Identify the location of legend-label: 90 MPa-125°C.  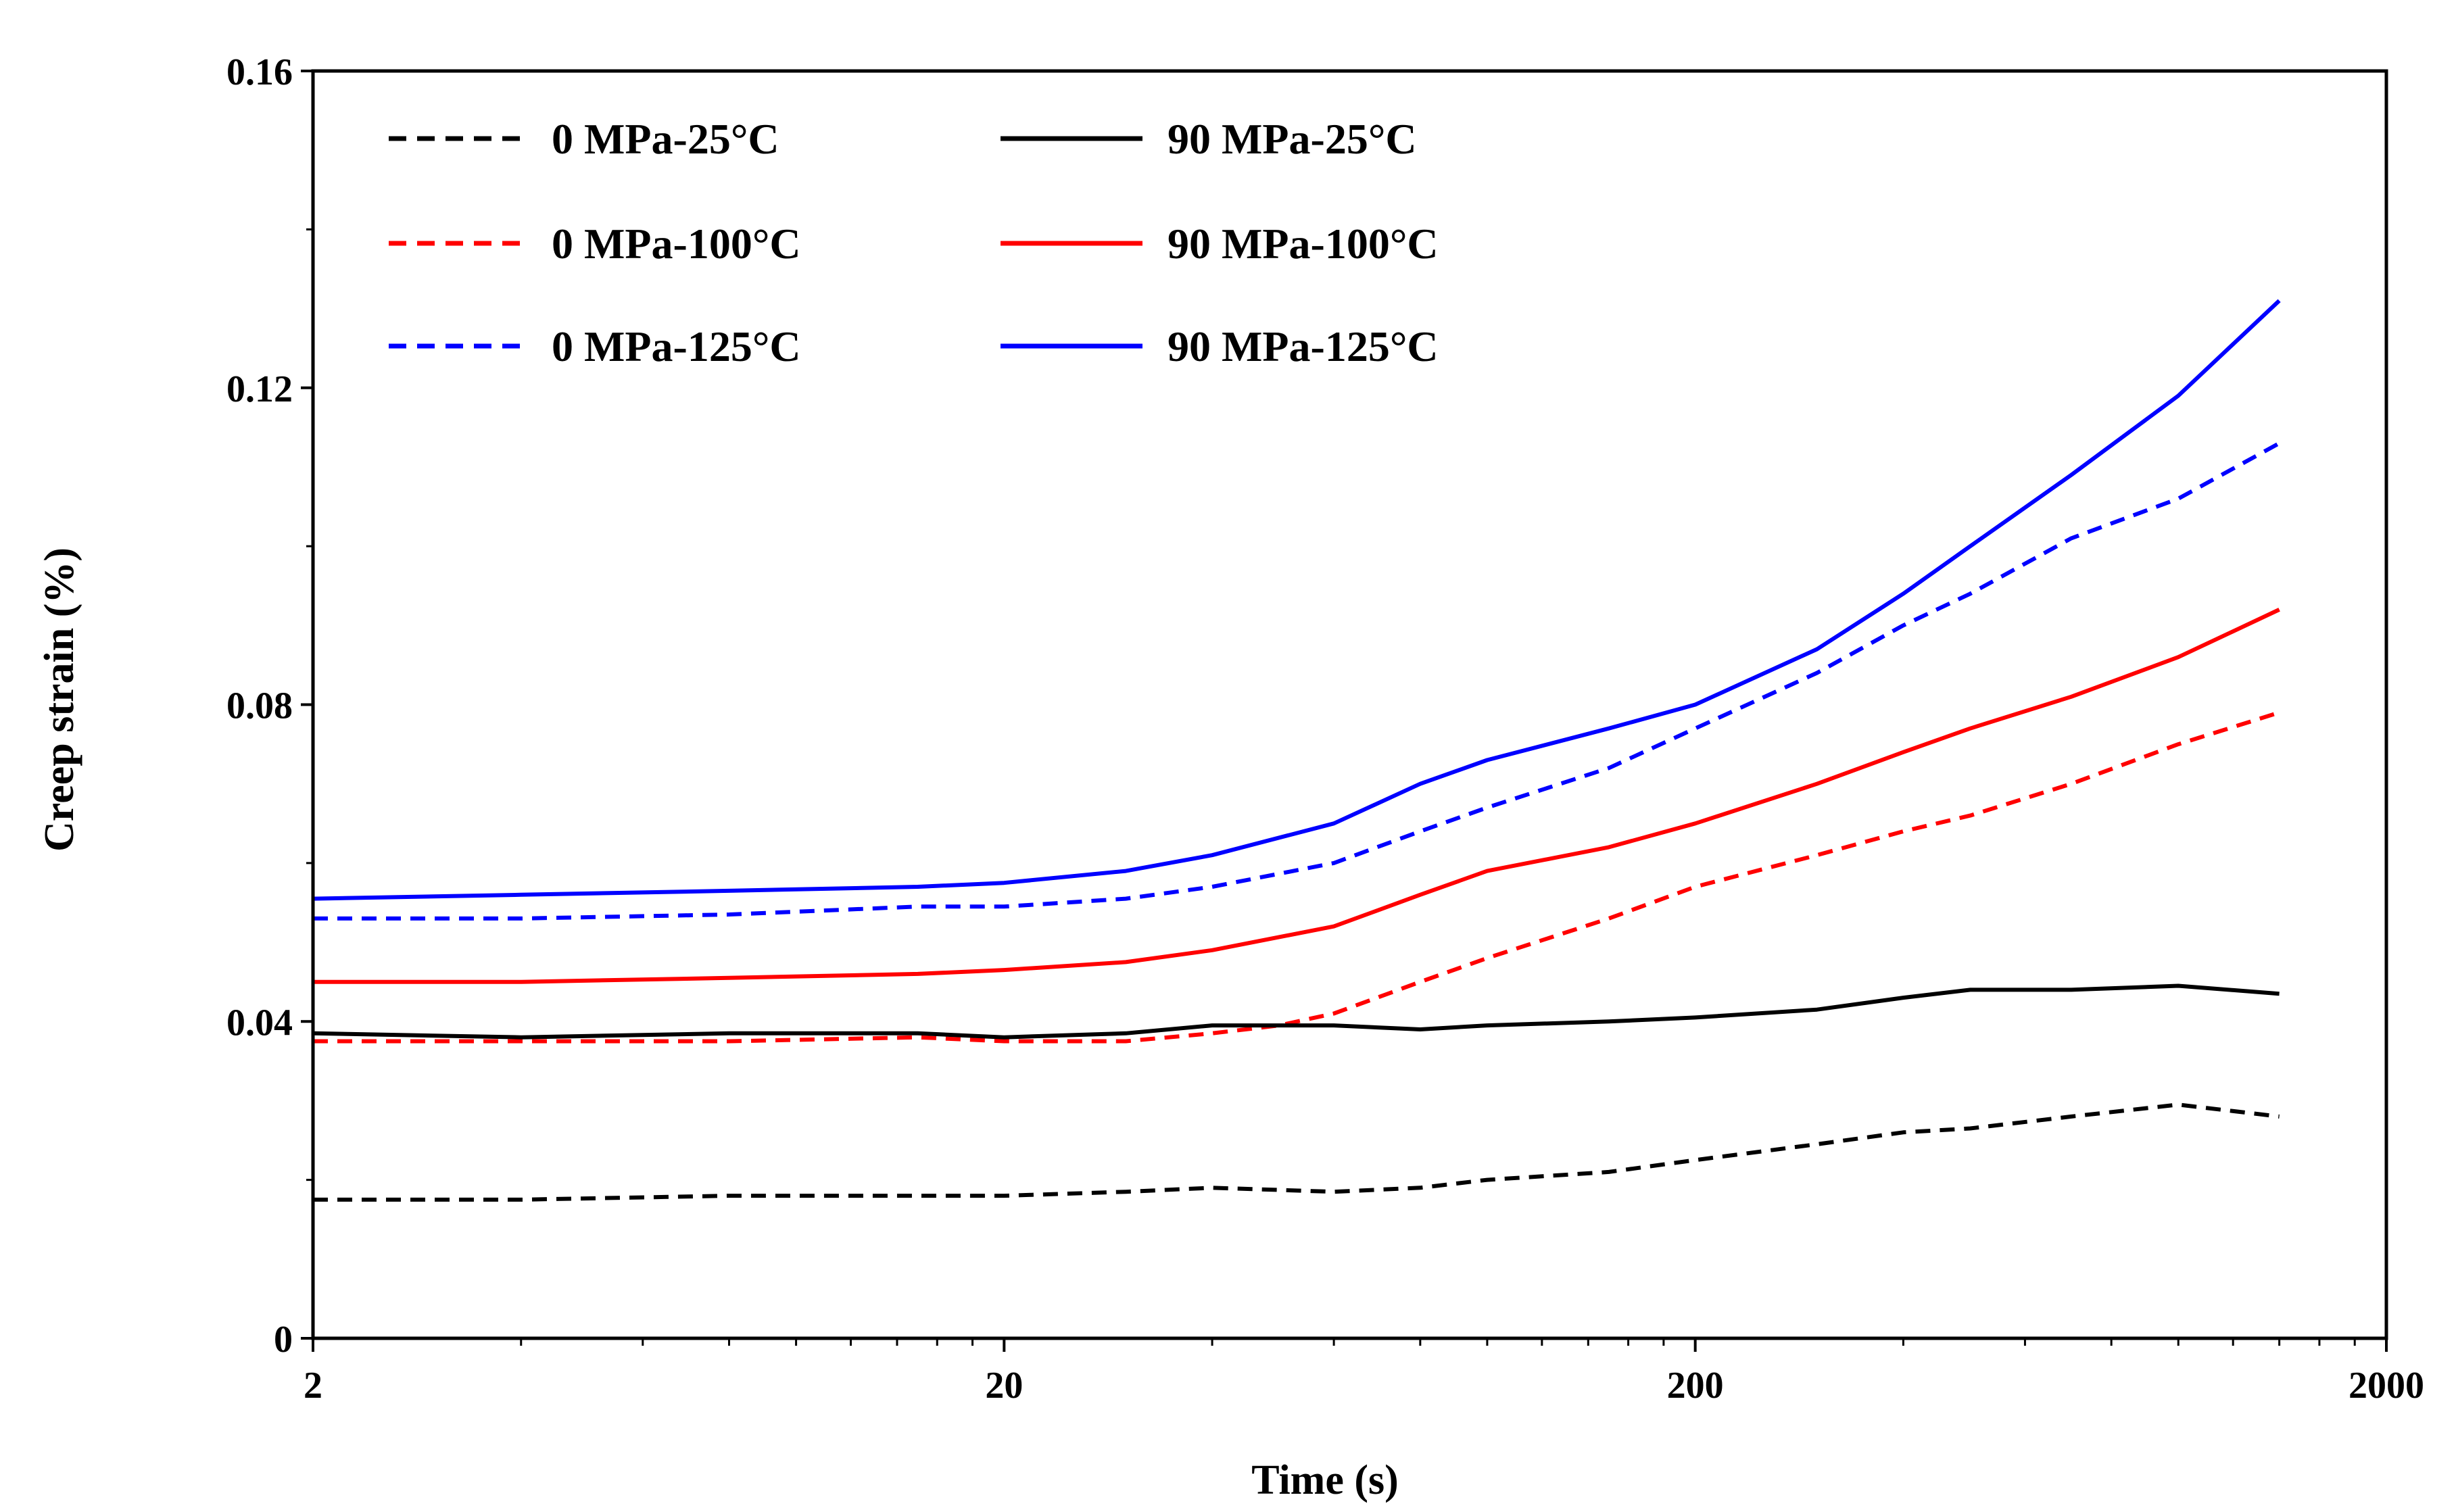
(1303, 346).